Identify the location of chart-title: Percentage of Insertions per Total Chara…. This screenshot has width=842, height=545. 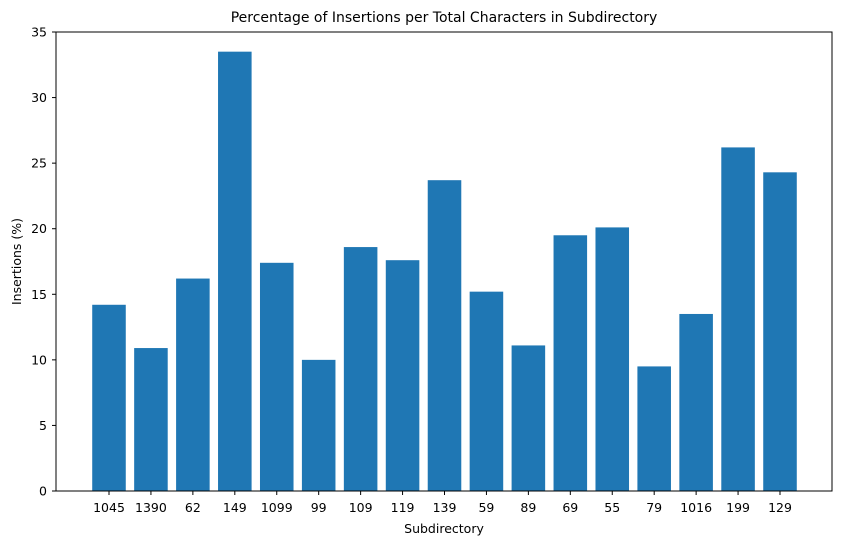
(444, 18).